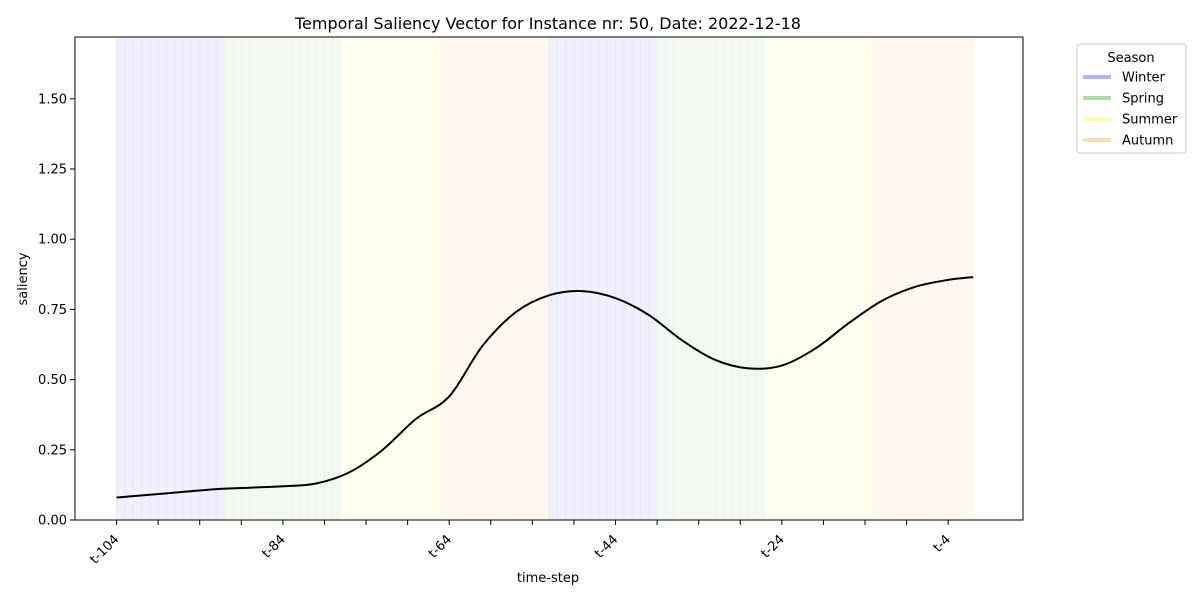 This screenshot has width=1200, height=600. I want to click on season-band-spring, so click(711, 278).